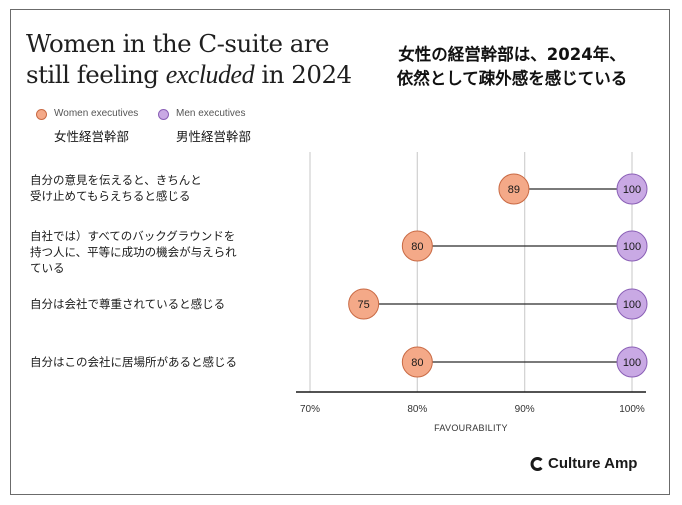 The width and height of the screenshot is (682, 505). What do you see at coordinates (41, 114) in the screenshot?
I see `legend-women-swatch` at bounding box center [41, 114].